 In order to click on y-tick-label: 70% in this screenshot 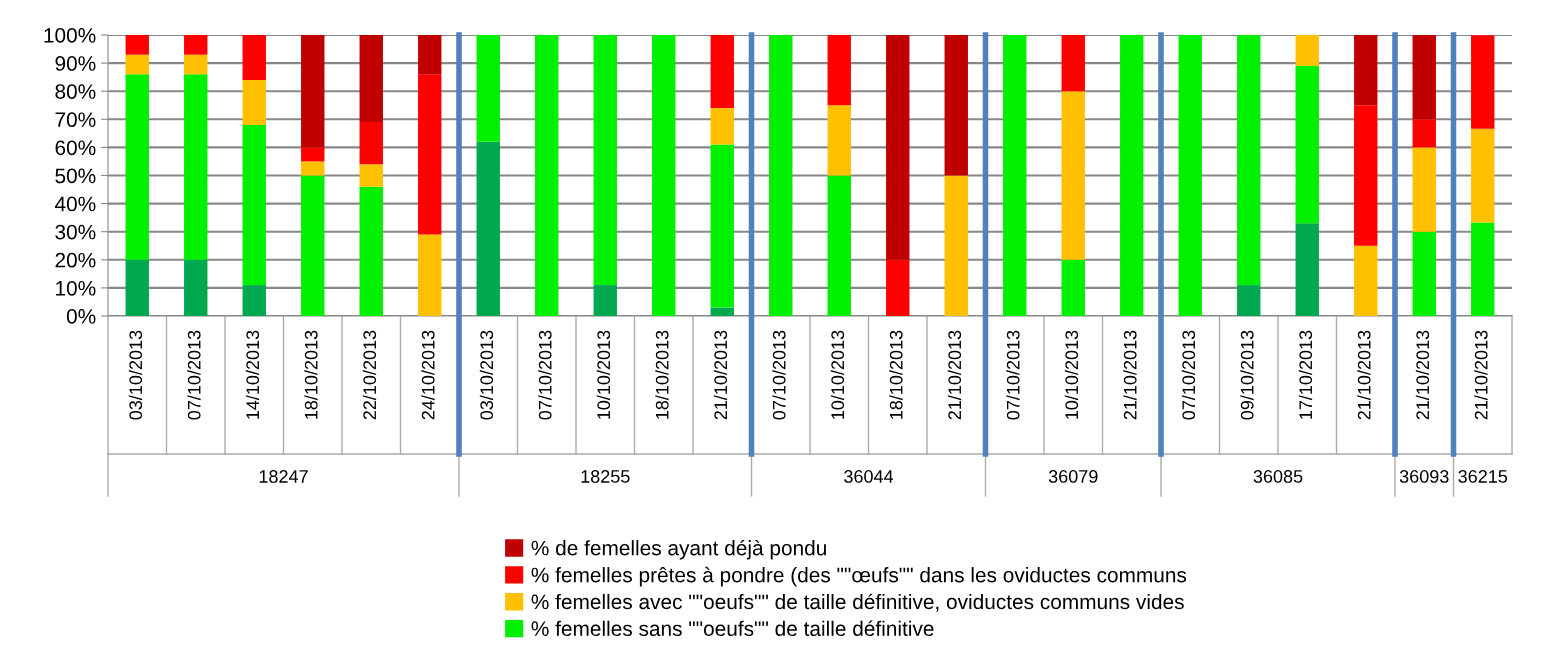, I will do `click(75, 120)`.